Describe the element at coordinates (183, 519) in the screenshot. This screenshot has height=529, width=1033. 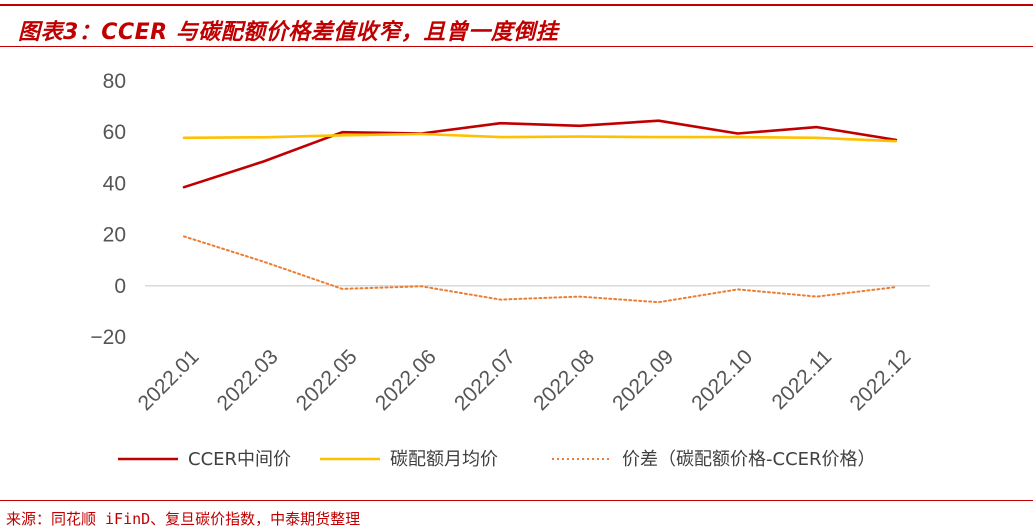
I see `source-note: 来源：同花顺 iFinD、复旦碳价指数，中泰期货整理` at that location.